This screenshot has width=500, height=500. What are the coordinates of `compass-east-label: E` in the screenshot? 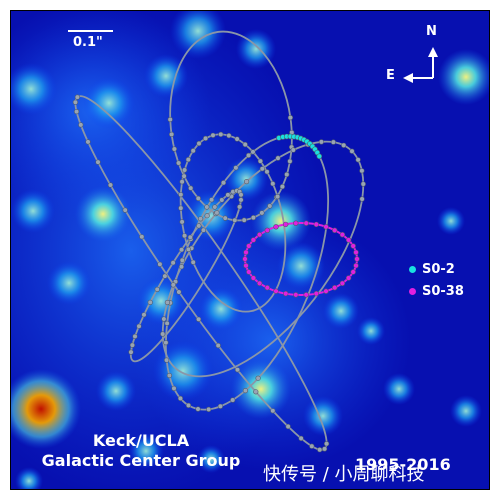 It's located at (390, 75).